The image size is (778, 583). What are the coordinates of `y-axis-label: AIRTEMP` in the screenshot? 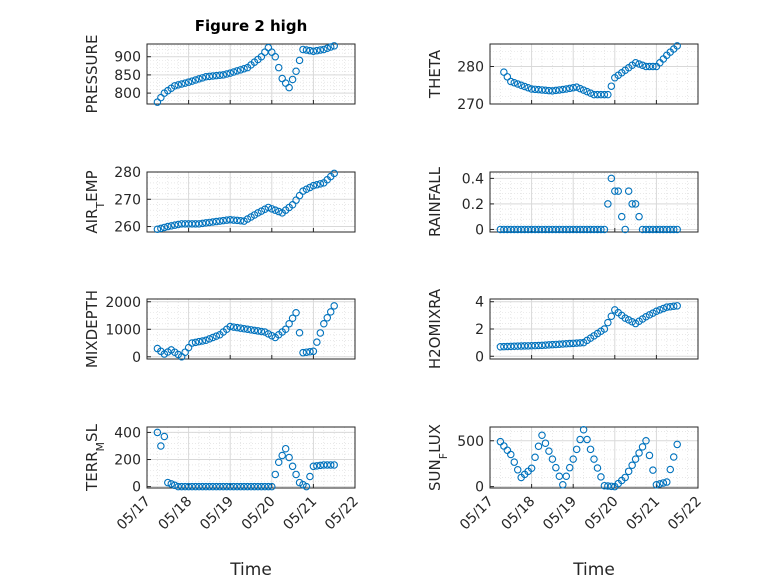 It's located at (95, 201).